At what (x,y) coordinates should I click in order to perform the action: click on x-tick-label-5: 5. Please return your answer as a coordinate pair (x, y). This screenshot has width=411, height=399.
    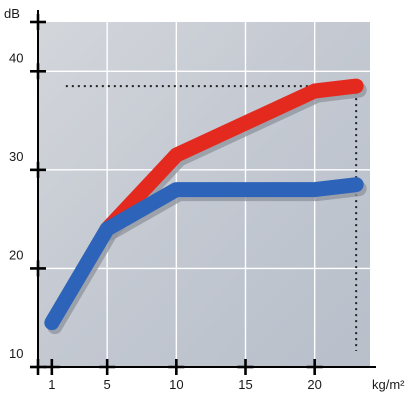
    Looking at the image, I should click on (107, 384).